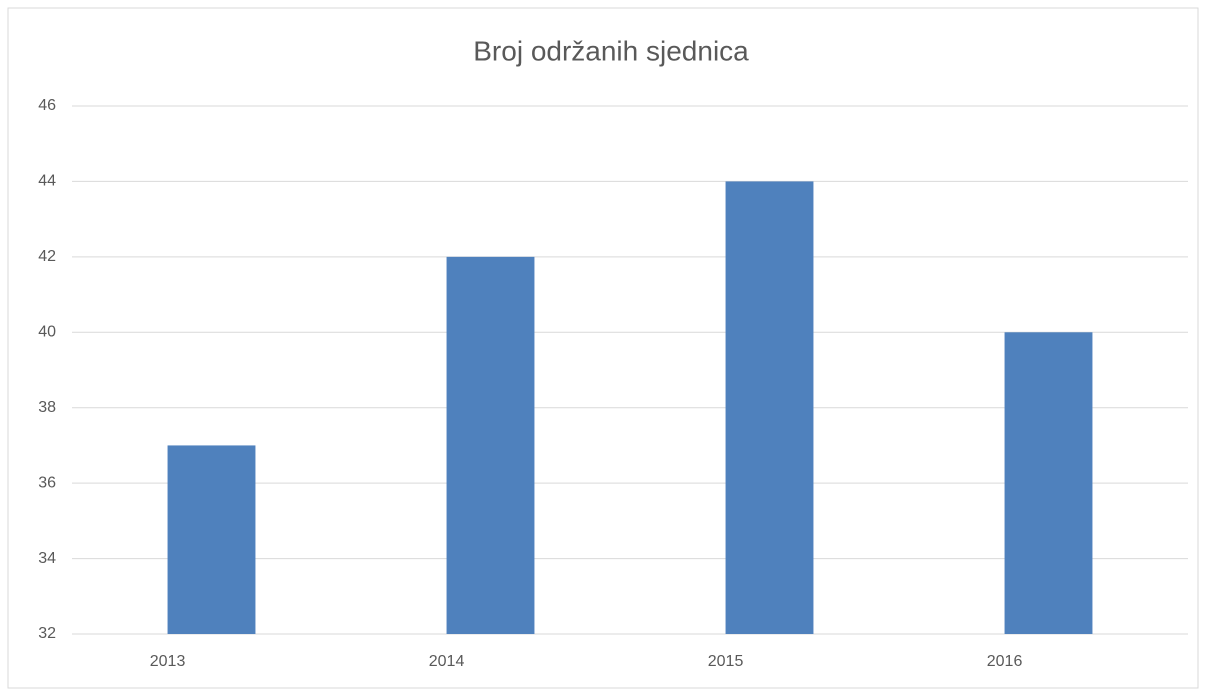 The height and width of the screenshot is (691, 1206). I want to click on y-tick-label: 36, so click(47, 482).